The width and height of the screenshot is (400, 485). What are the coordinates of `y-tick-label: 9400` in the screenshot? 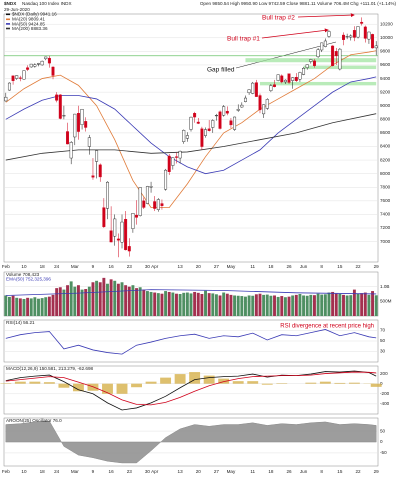 It's located at (385, 78).